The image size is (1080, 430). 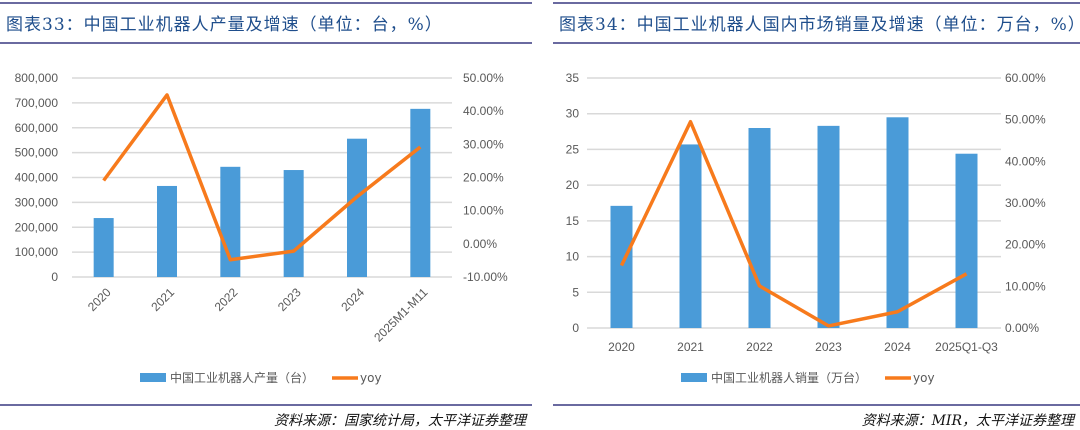 What do you see at coordinates (37, 178) in the screenshot?
I see `left-tick-label: 400,000` at bounding box center [37, 178].